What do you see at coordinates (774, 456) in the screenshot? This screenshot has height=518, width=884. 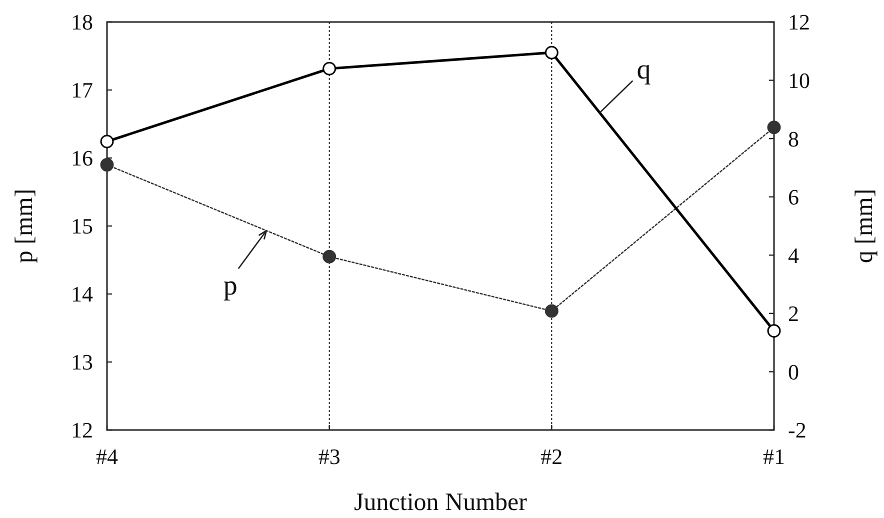 I see `x-tick-label: #1` at bounding box center [774, 456].